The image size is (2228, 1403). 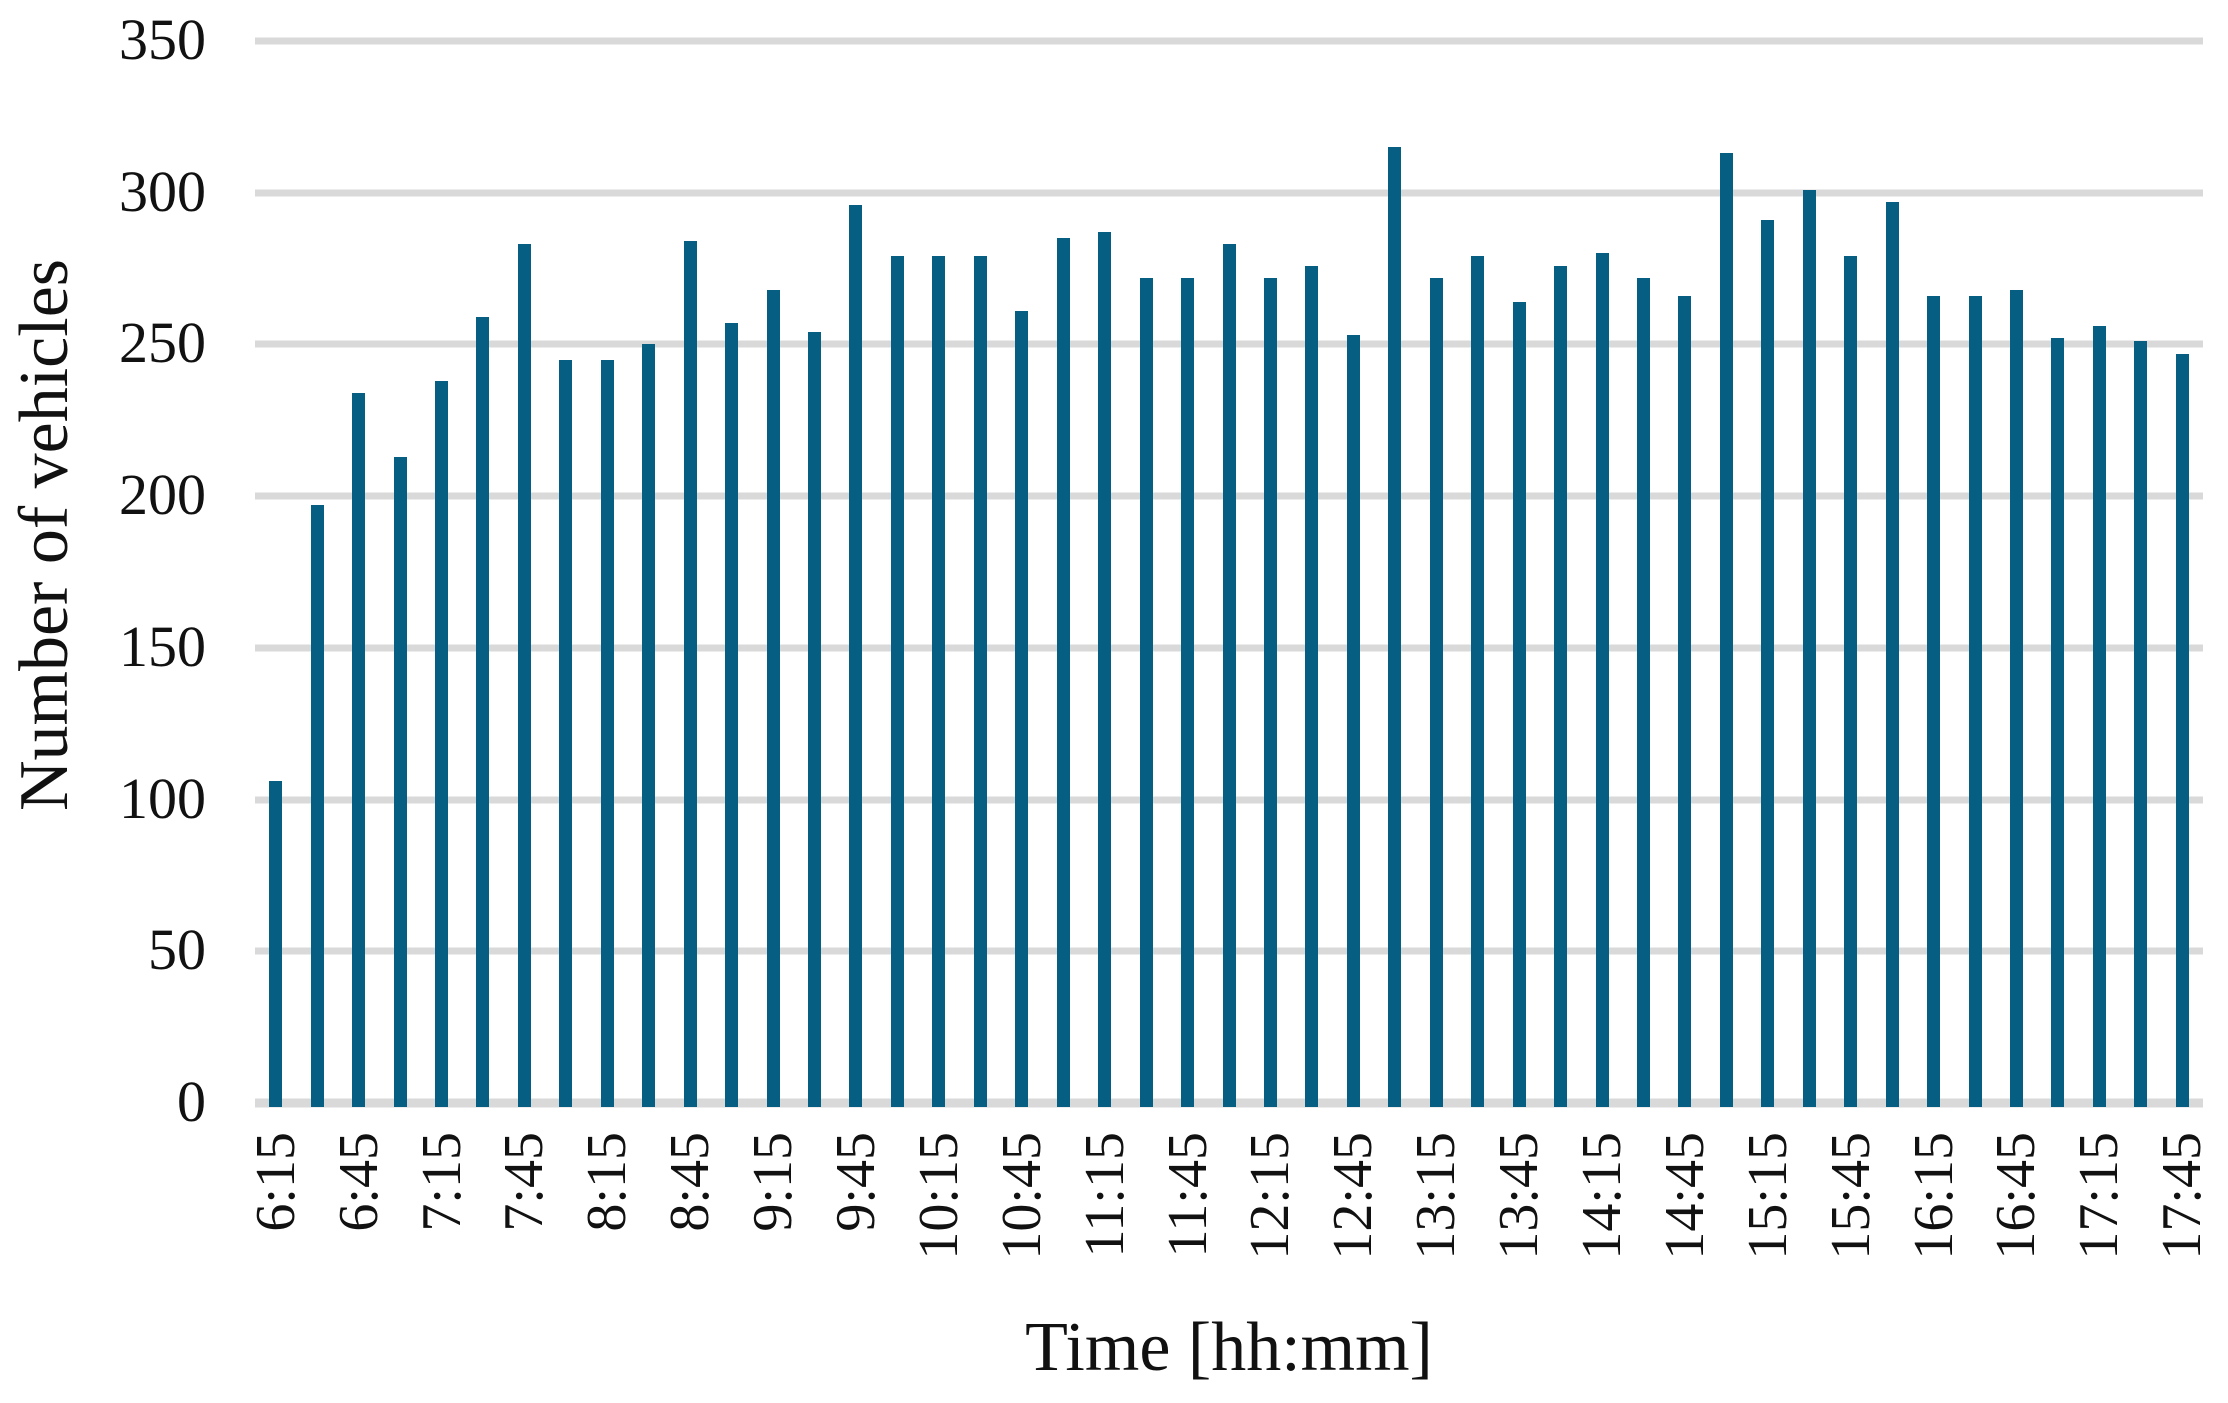 What do you see at coordinates (162, 494) in the screenshot?
I see `y-tick-label-200: 200` at bounding box center [162, 494].